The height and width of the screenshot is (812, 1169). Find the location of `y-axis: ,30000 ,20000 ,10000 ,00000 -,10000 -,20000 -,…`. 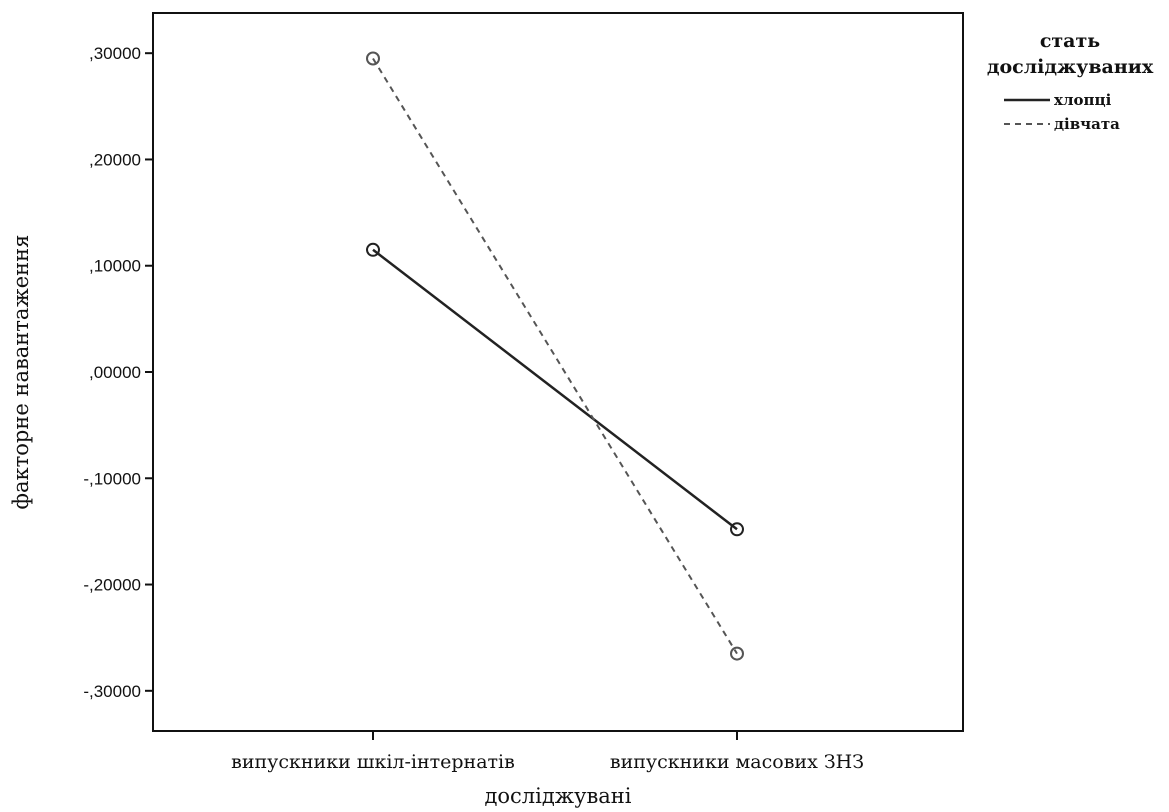

y-axis: ,30000 ,20000 ,10000 ,00000 -,10000 -,20000 -,… is located at coordinates (118, 372).